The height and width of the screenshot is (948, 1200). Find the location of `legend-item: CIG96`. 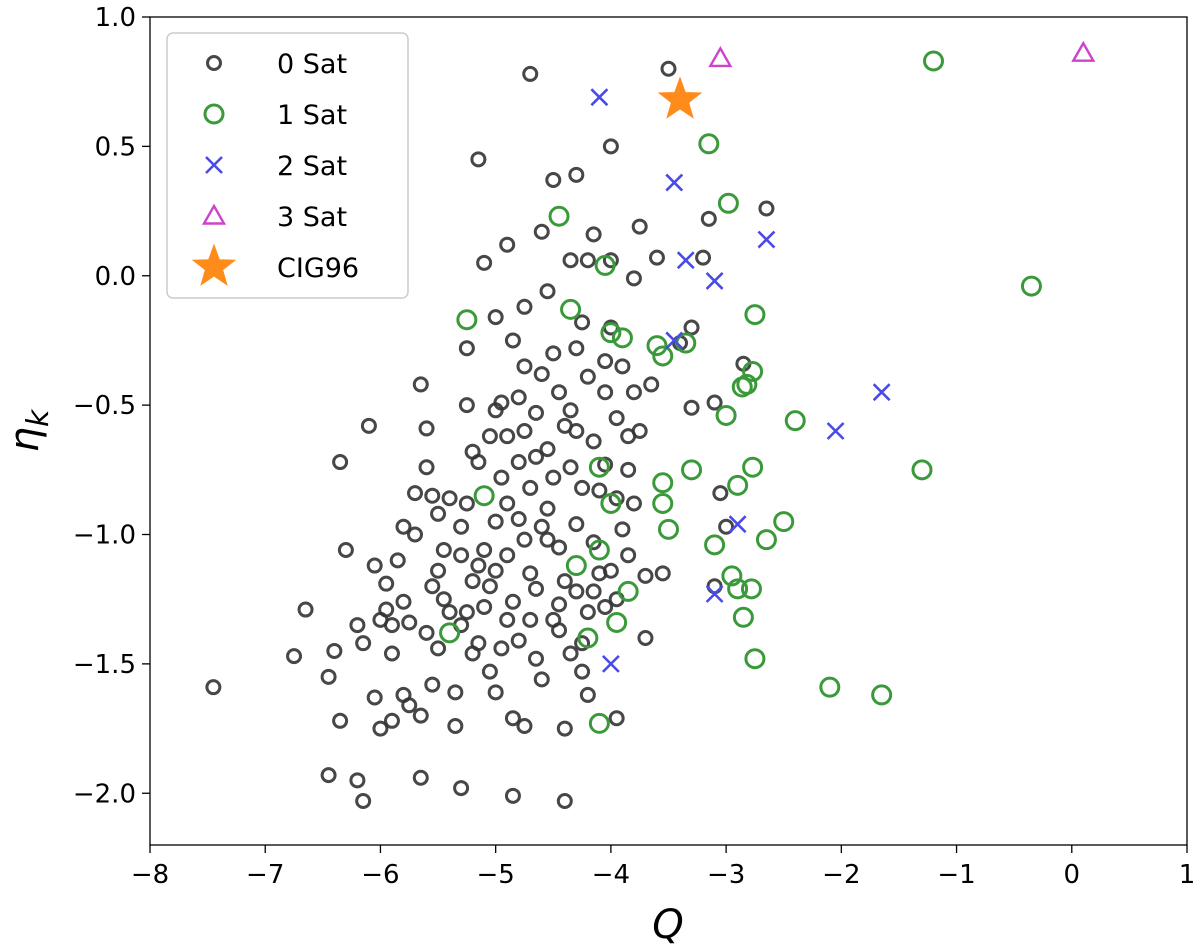

legend-item: CIG96 is located at coordinates (275, 264).